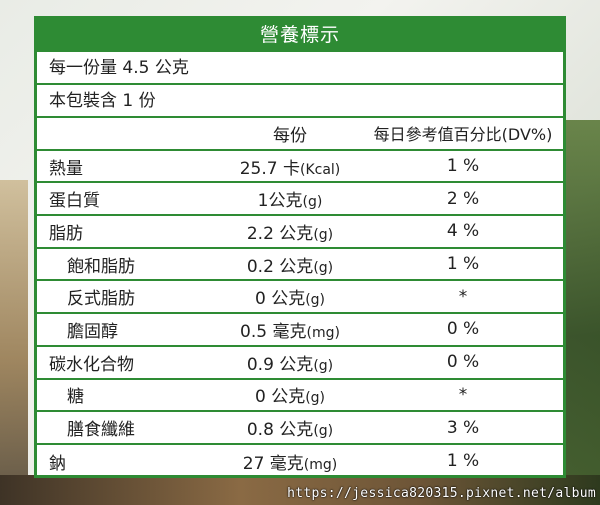 The image size is (600, 505). I want to click on background-decoration-left, so click(14, 330).